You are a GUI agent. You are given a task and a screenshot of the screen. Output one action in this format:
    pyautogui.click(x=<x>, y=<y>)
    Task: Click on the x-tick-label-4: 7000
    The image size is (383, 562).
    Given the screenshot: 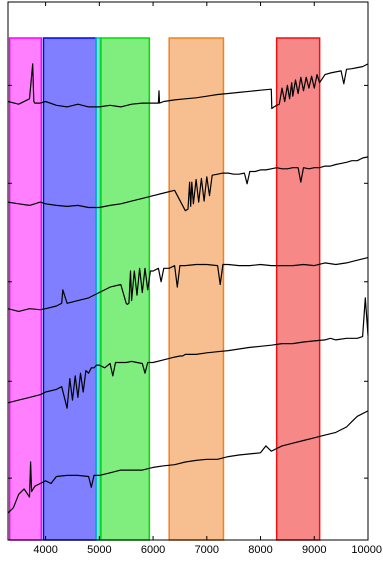 What is the action you would take?
    pyautogui.click(x=207, y=550)
    